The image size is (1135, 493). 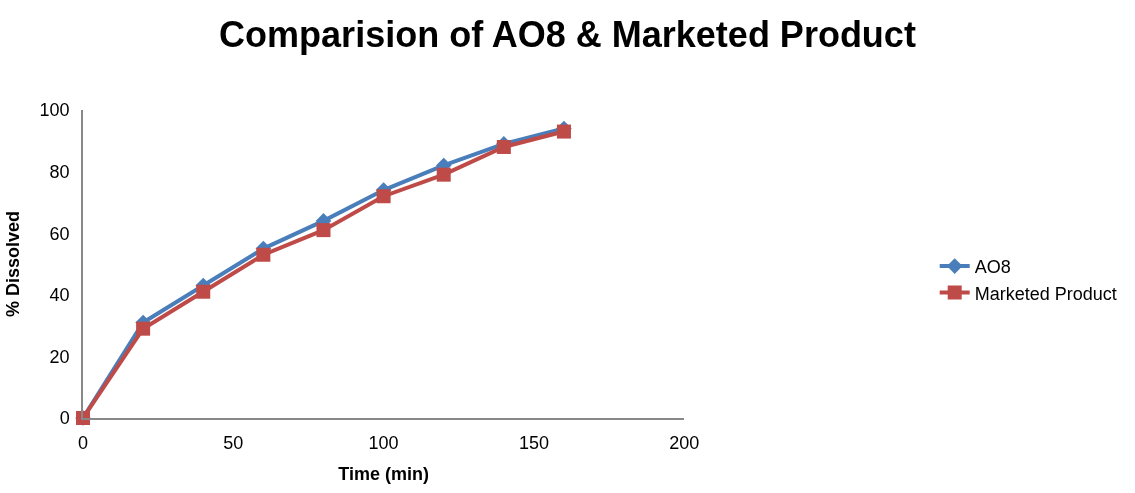 I want to click on x-axis-title: Time (min), so click(x=383, y=473).